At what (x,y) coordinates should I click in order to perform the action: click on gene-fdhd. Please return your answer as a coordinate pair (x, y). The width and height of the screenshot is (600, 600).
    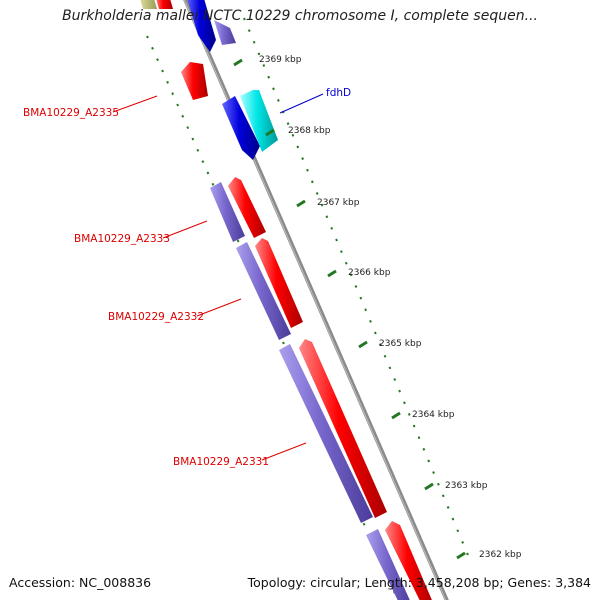
    Looking at the image, I should click on (259, 121).